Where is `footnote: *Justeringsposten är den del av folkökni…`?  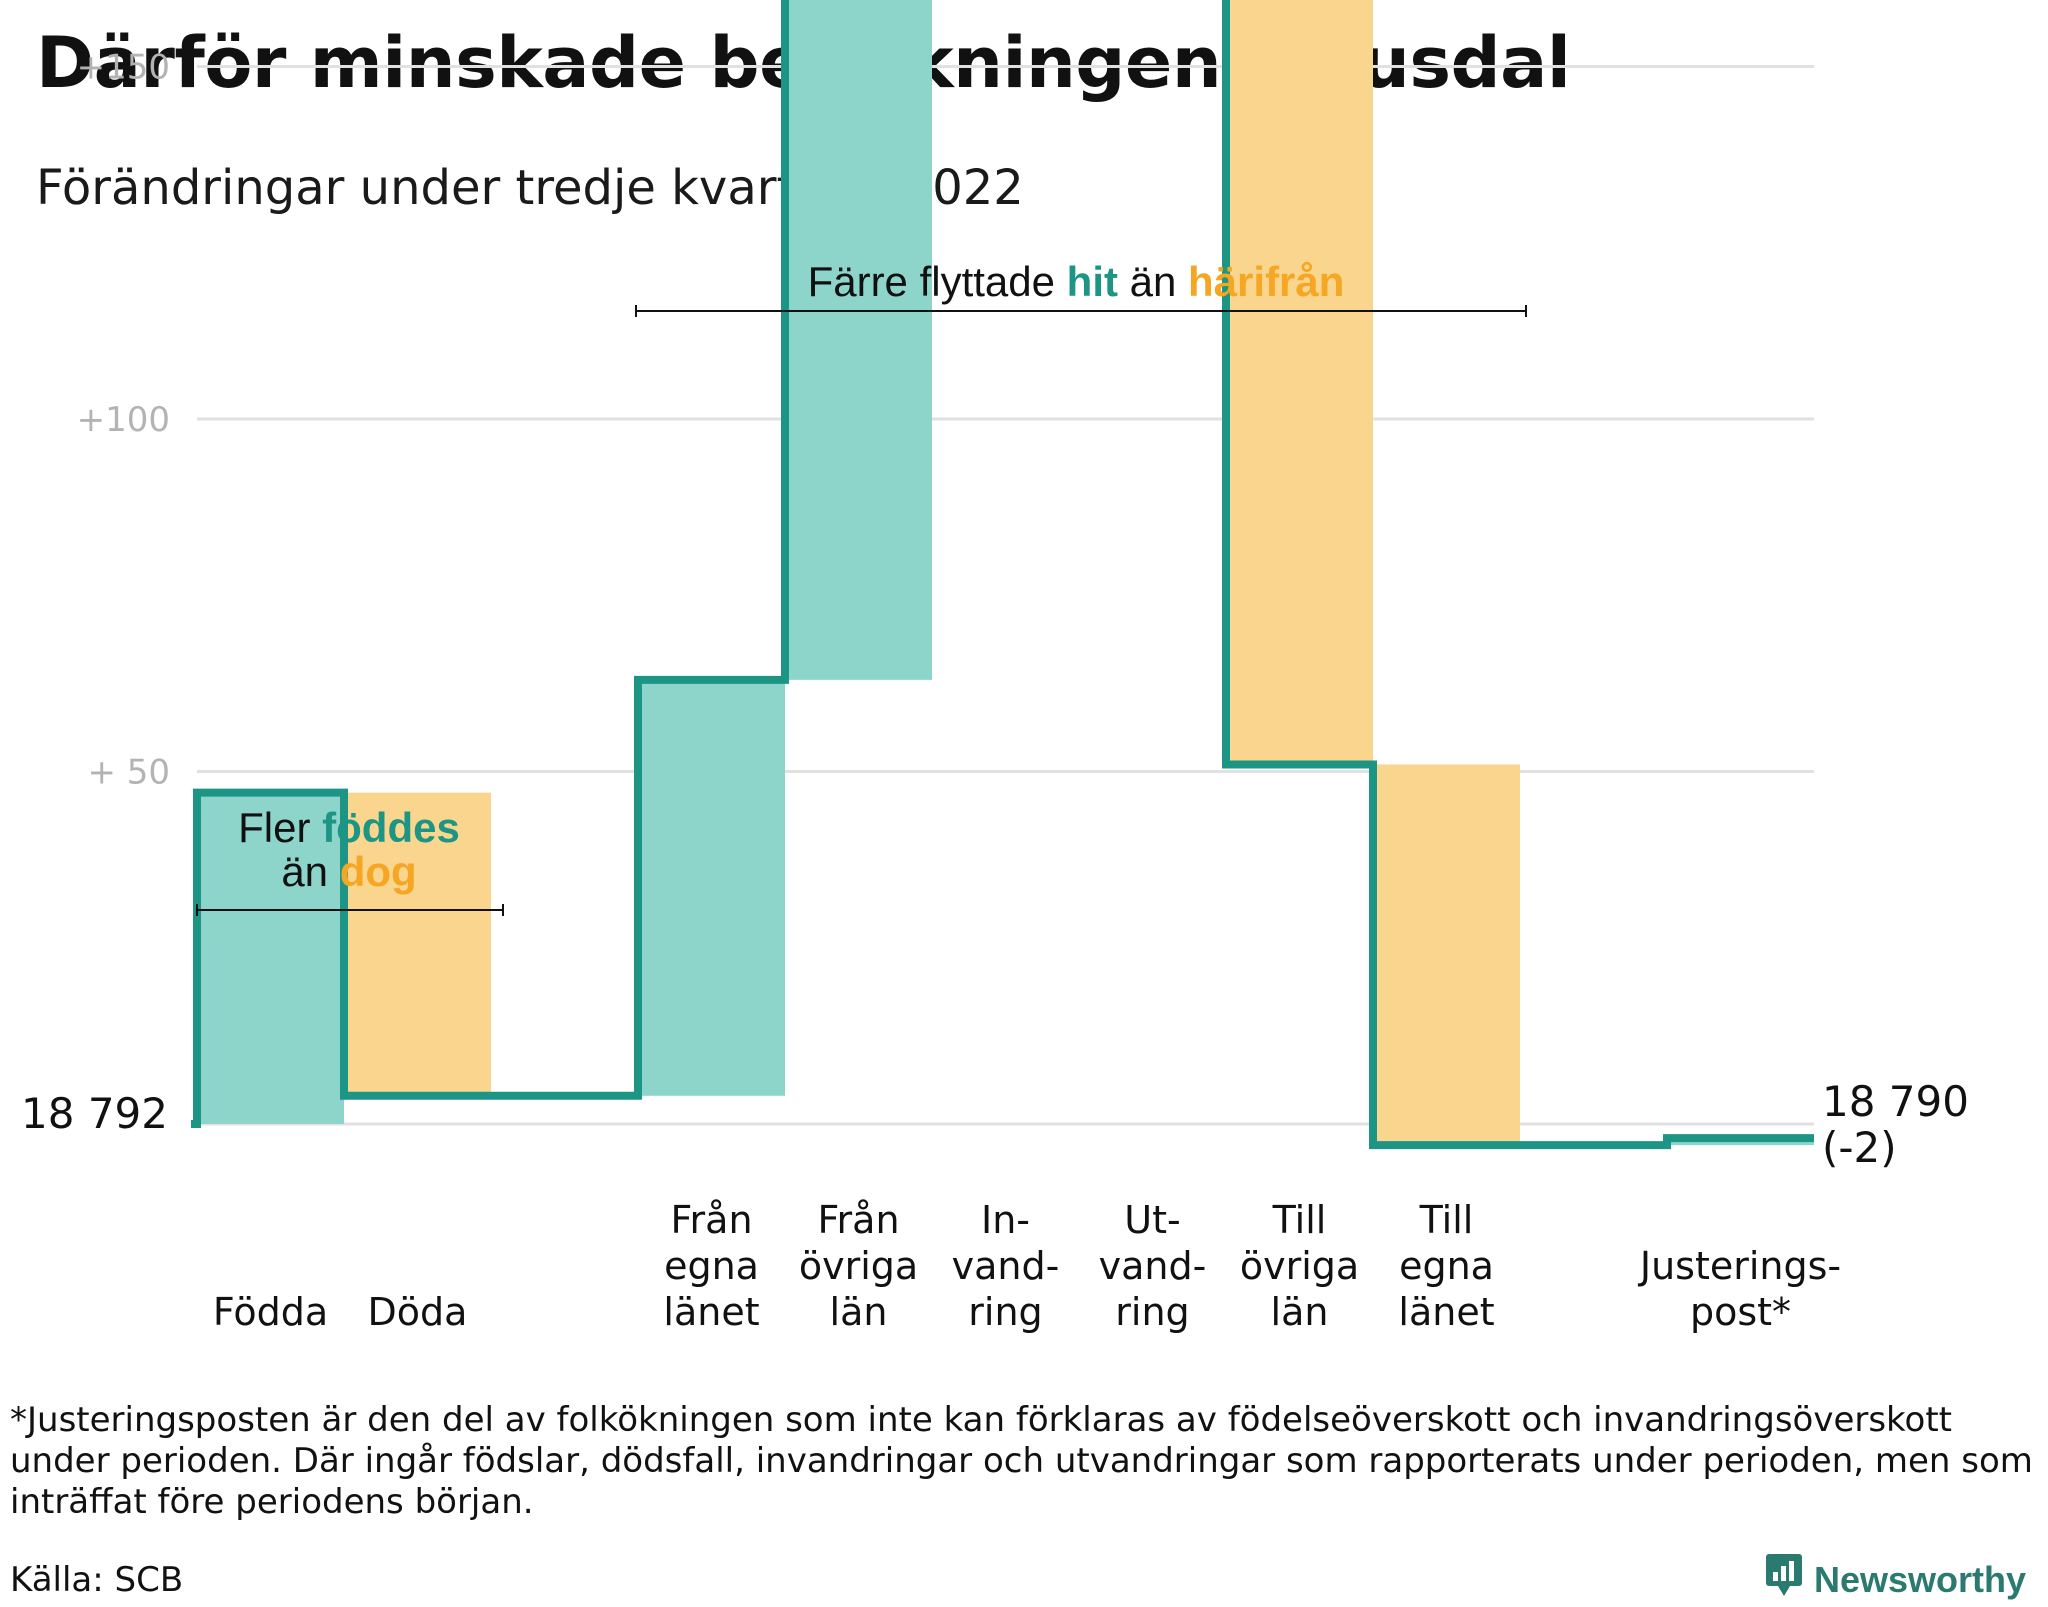
footnote: *Justeringsposten är den del av folkökni… is located at coordinates (1021, 1461).